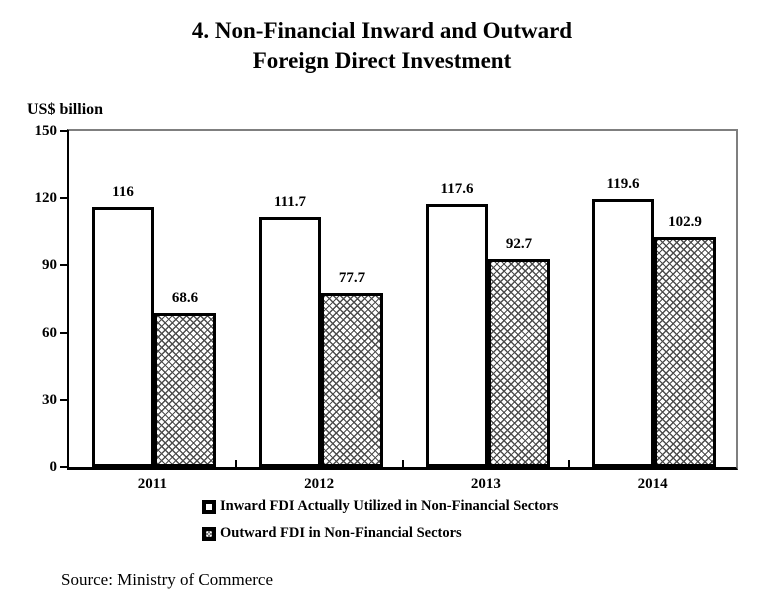  I want to click on chart-title-line-2: Foreign Direct Investment, so click(382, 60).